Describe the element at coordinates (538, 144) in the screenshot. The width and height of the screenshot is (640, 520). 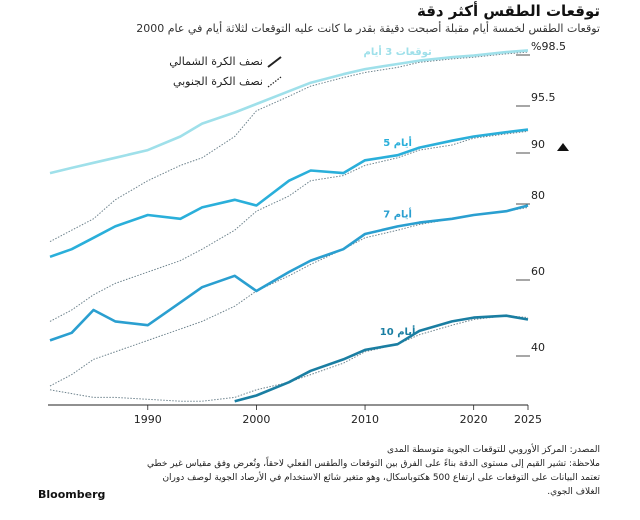
I see `y-tick-label: 90` at that location.